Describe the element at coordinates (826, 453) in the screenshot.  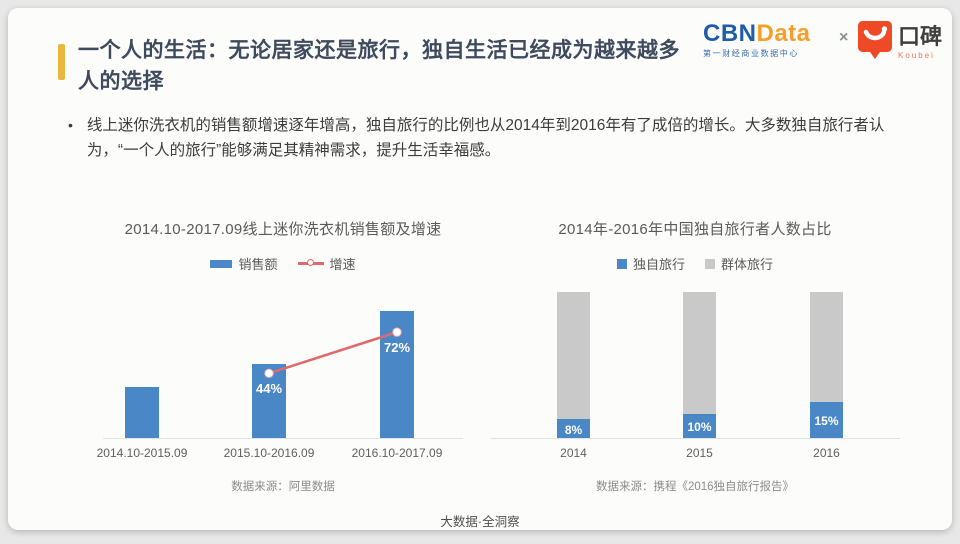
I see `x-axis-label: 2016` at that location.